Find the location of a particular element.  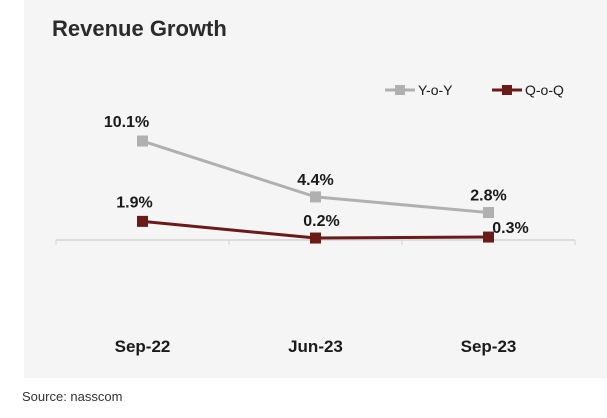

legend-label: Y-o-Y is located at coordinates (435, 90).